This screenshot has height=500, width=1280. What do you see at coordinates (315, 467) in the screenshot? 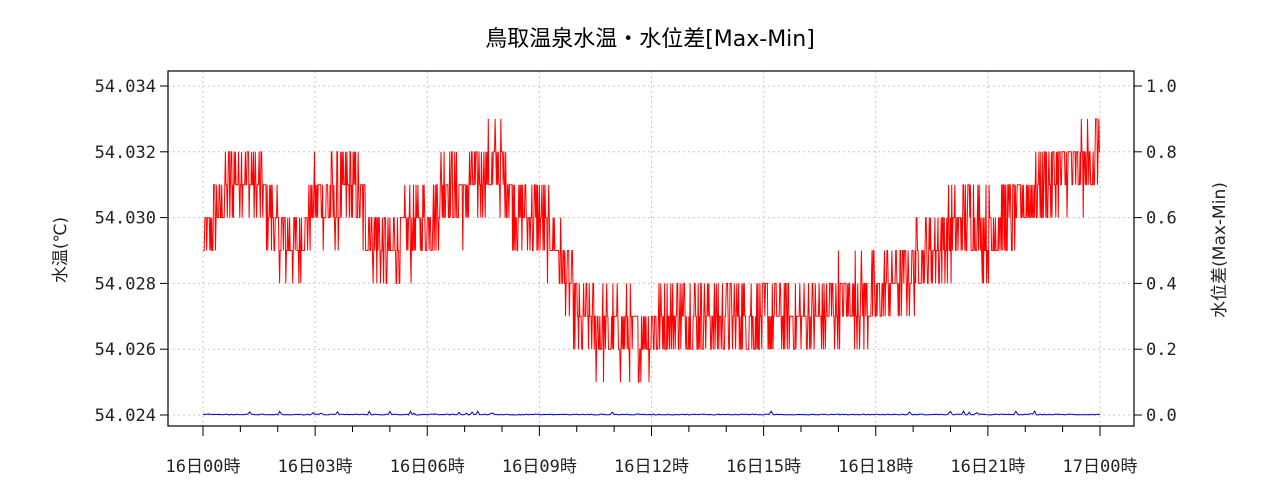
I see `x-tick-label: 16日03時` at bounding box center [315, 467].